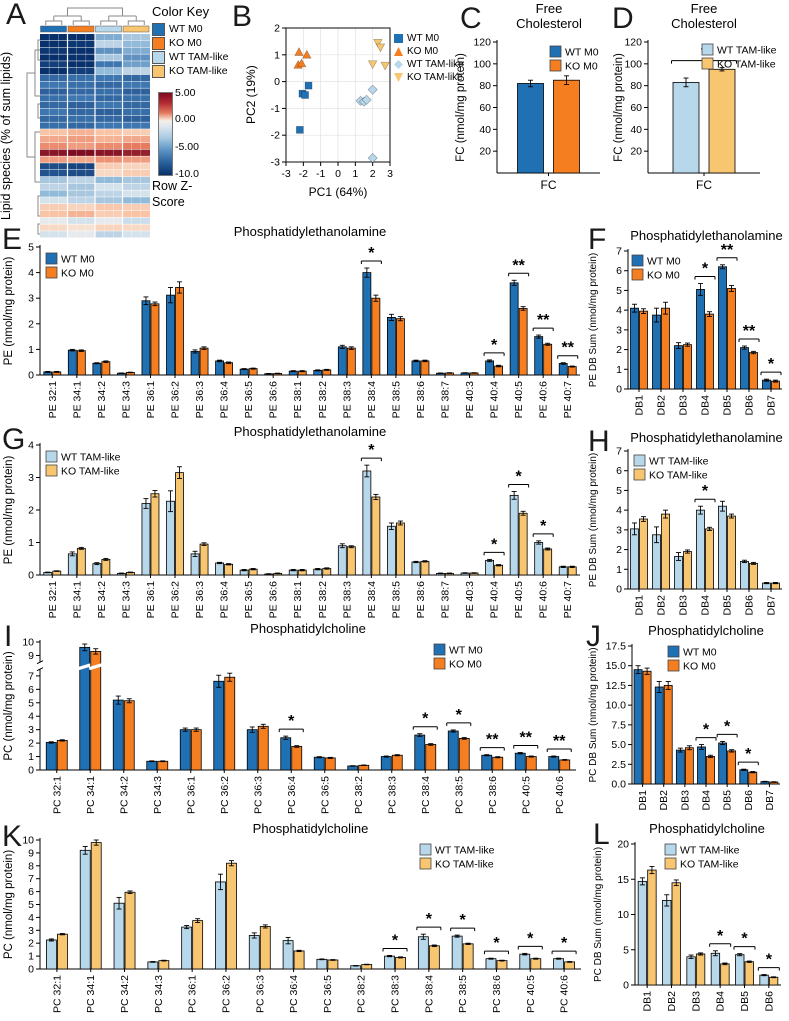 This screenshot has height=1021, width=789. Describe the element at coordinates (709, 865) in the screenshot. I see `svg-text: KO TAM-like` at that location.